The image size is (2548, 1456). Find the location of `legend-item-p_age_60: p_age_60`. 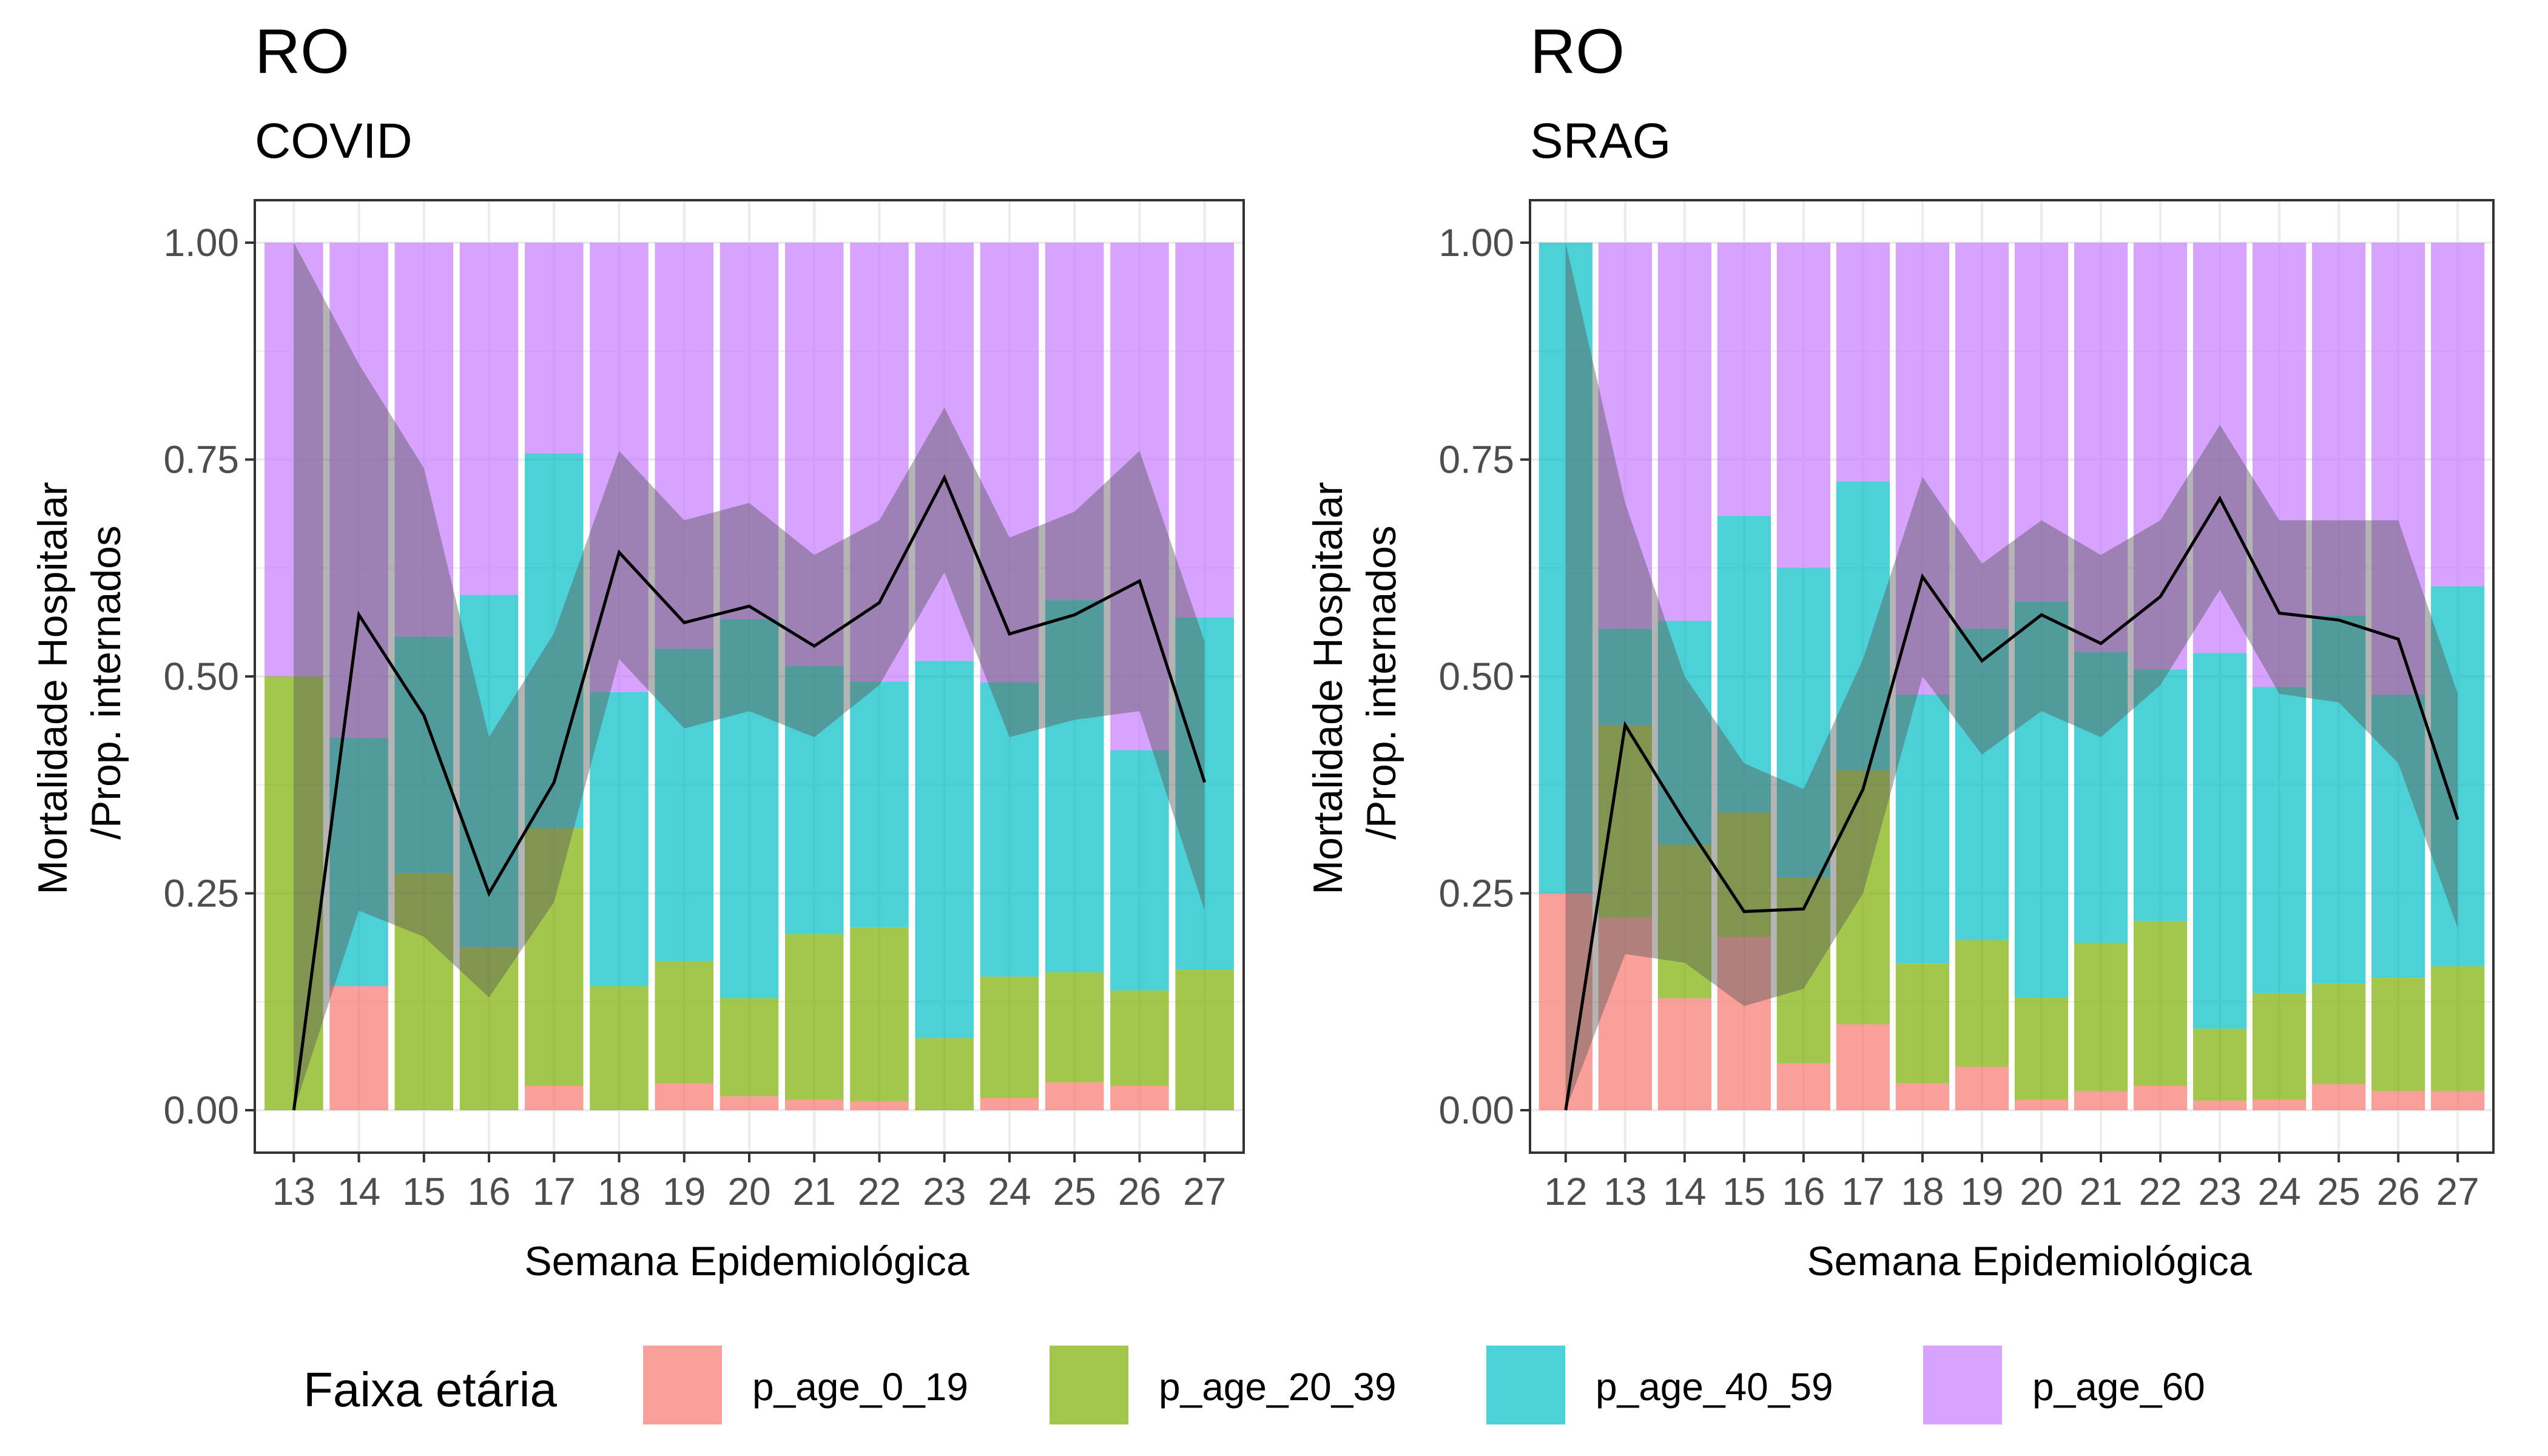

legend-item-p_age_60: p_age_60 is located at coordinates (2064, 1385).